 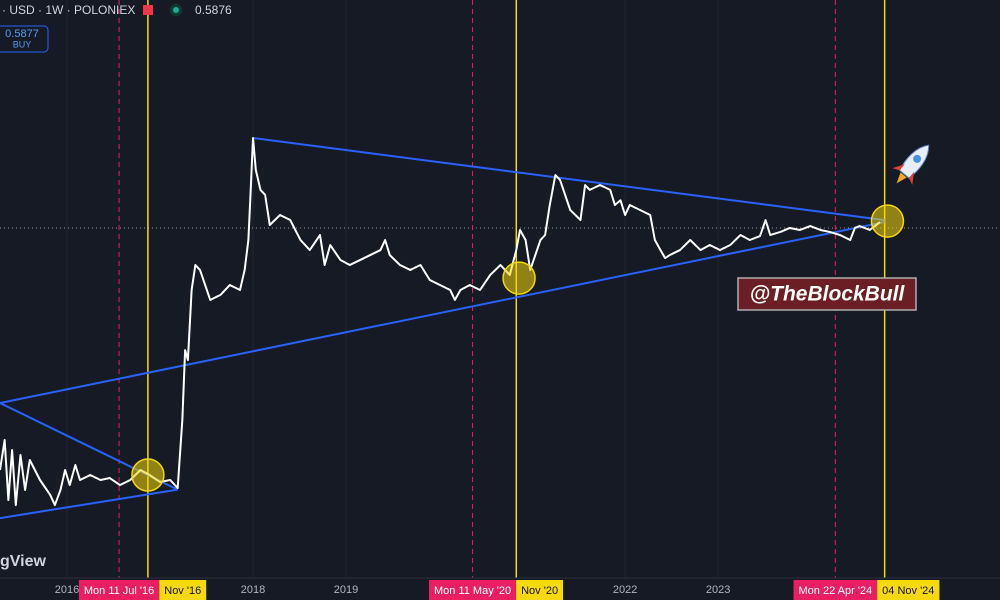 I want to click on symbol: · USD · 1W · POLONIEX, so click(x=68, y=10).